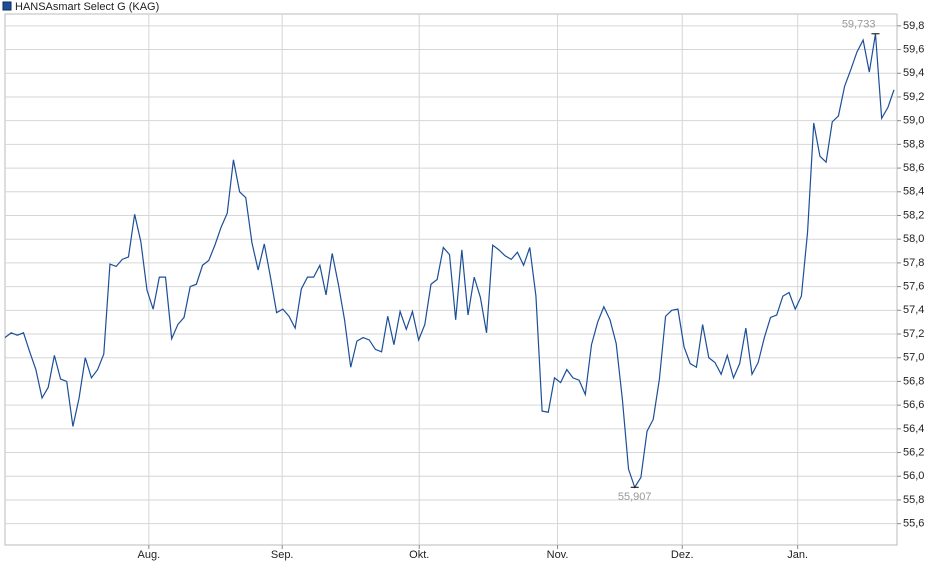 The width and height of the screenshot is (940, 579). Describe the element at coordinates (558, 555) in the screenshot. I see `x-tick-label: Nov.` at that location.